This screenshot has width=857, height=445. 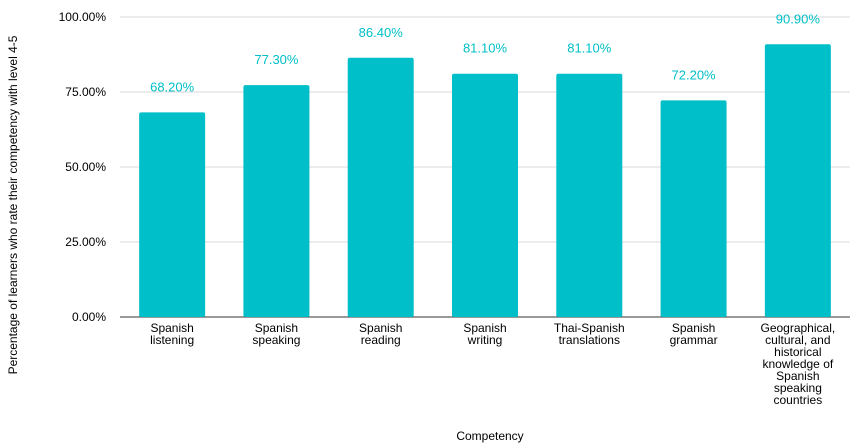 I want to click on y-axis-ticks: 0.00% 25.00% 50.00% 75.00% 100.00%, so click(x=83, y=167).